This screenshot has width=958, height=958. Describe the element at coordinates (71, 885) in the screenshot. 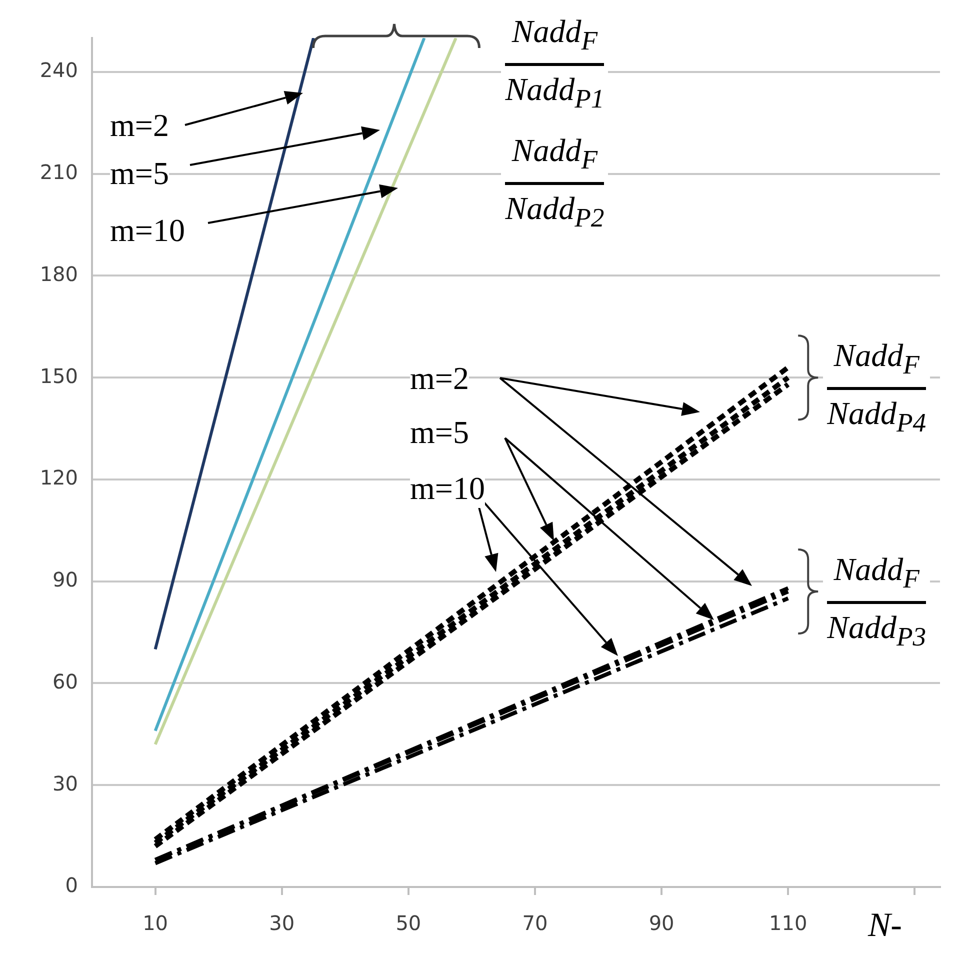

I see `y-tick-label: 0` at that location.